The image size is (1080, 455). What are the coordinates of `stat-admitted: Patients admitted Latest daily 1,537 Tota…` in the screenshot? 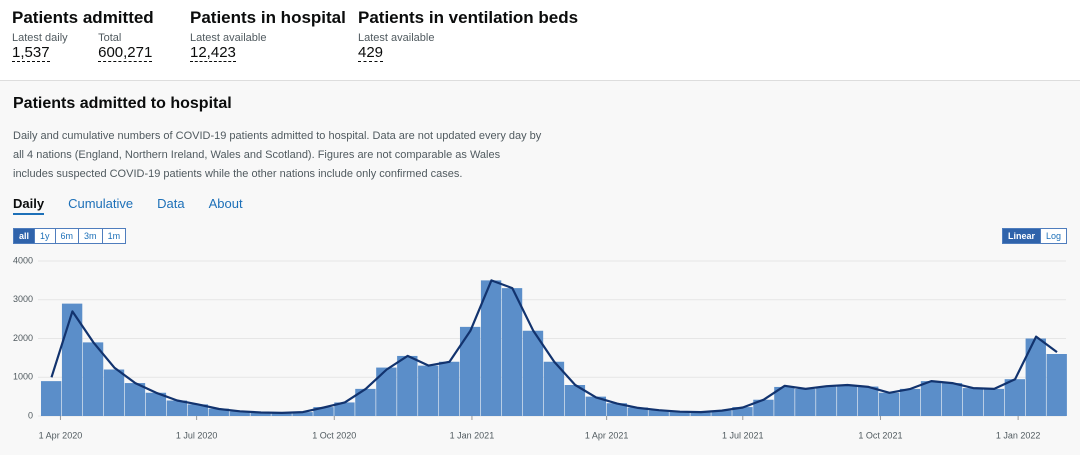 It's located at (95, 35).